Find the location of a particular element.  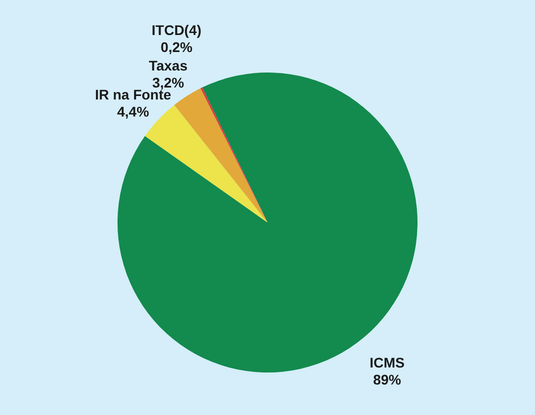

slice-label: ITCD(4) is located at coordinates (177, 30).